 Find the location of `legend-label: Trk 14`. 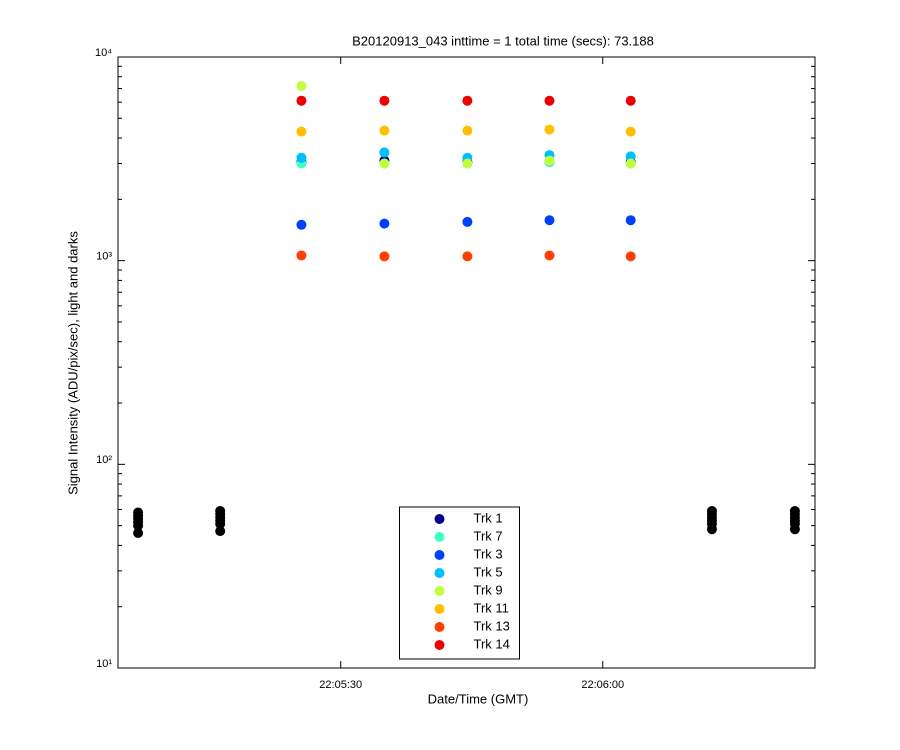

legend-label: Trk 14 is located at coordinates (492, 643).